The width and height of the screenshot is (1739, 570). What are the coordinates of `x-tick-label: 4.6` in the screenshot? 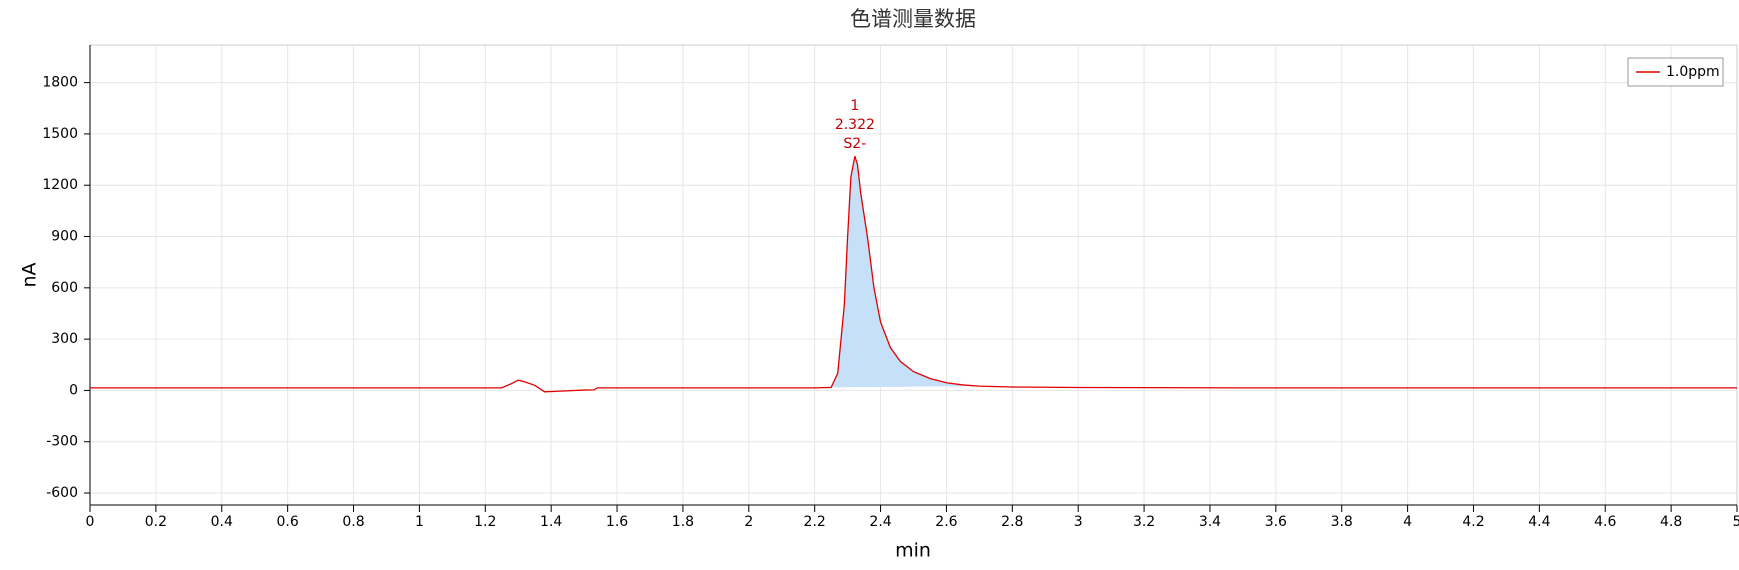 It's located at (1605, 522).